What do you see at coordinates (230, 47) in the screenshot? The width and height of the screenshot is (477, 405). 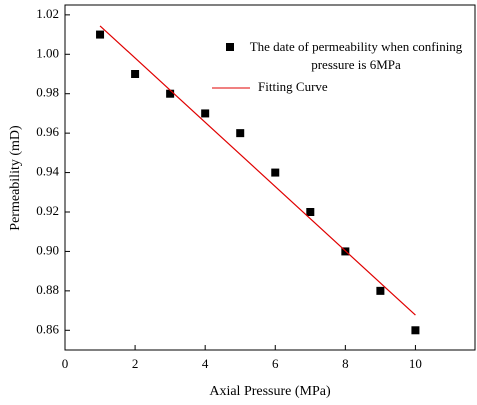 I see `legend-marker` at bounding box center [230, 47].